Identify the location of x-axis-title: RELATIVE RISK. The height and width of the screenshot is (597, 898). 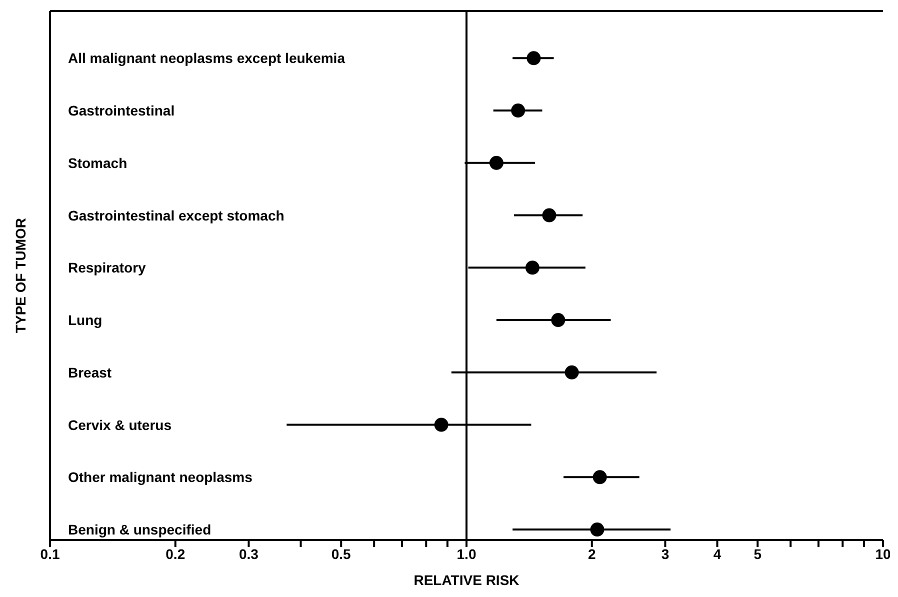
(467, 580).